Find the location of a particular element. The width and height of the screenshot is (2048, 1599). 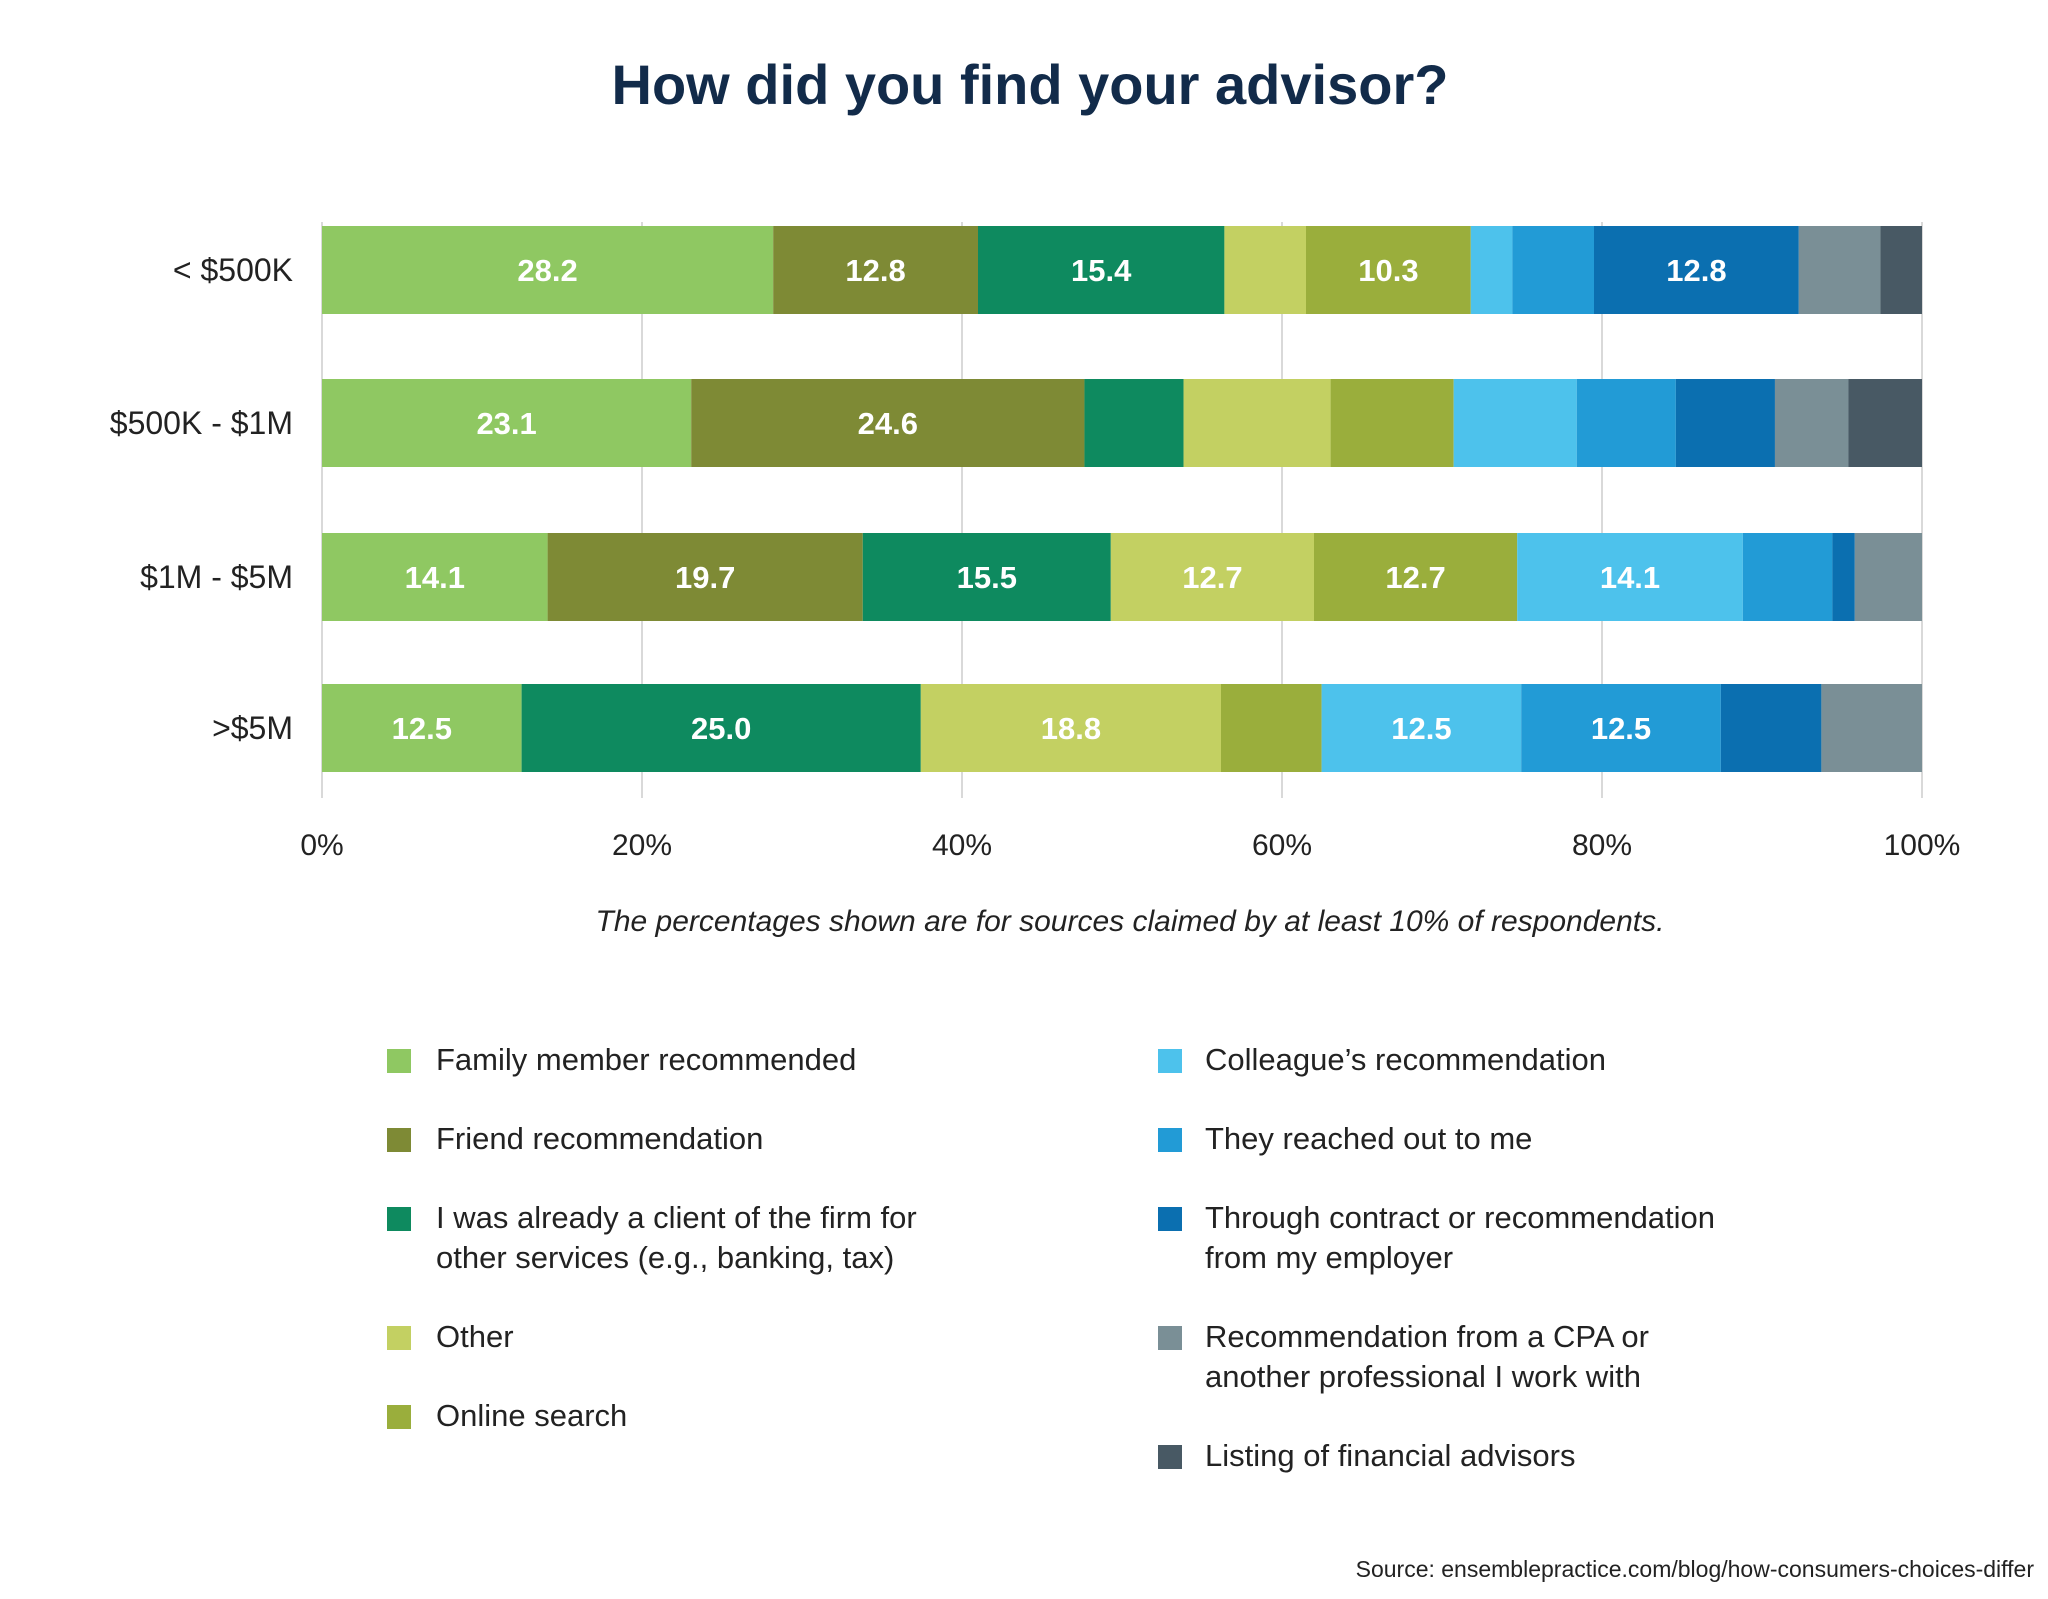

legend-item: They reached out to me is located at coordinates (1368, 1139).